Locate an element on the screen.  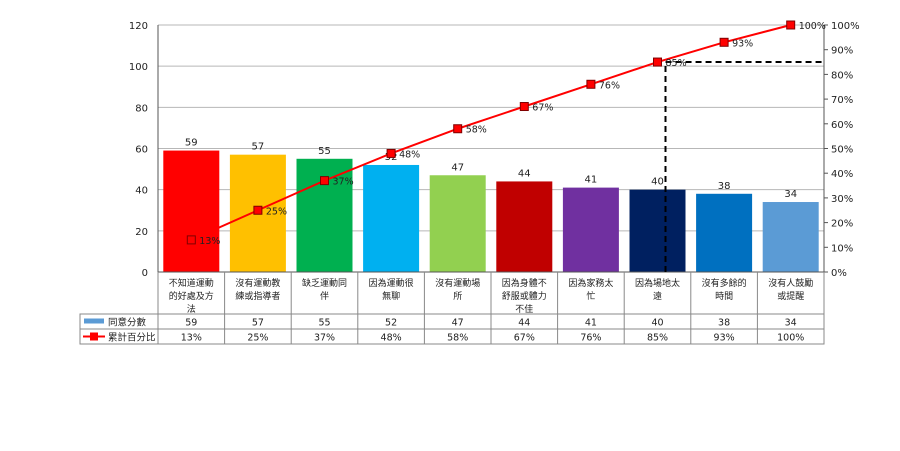
category-label: 忙 is located at coordinates (590, 296).